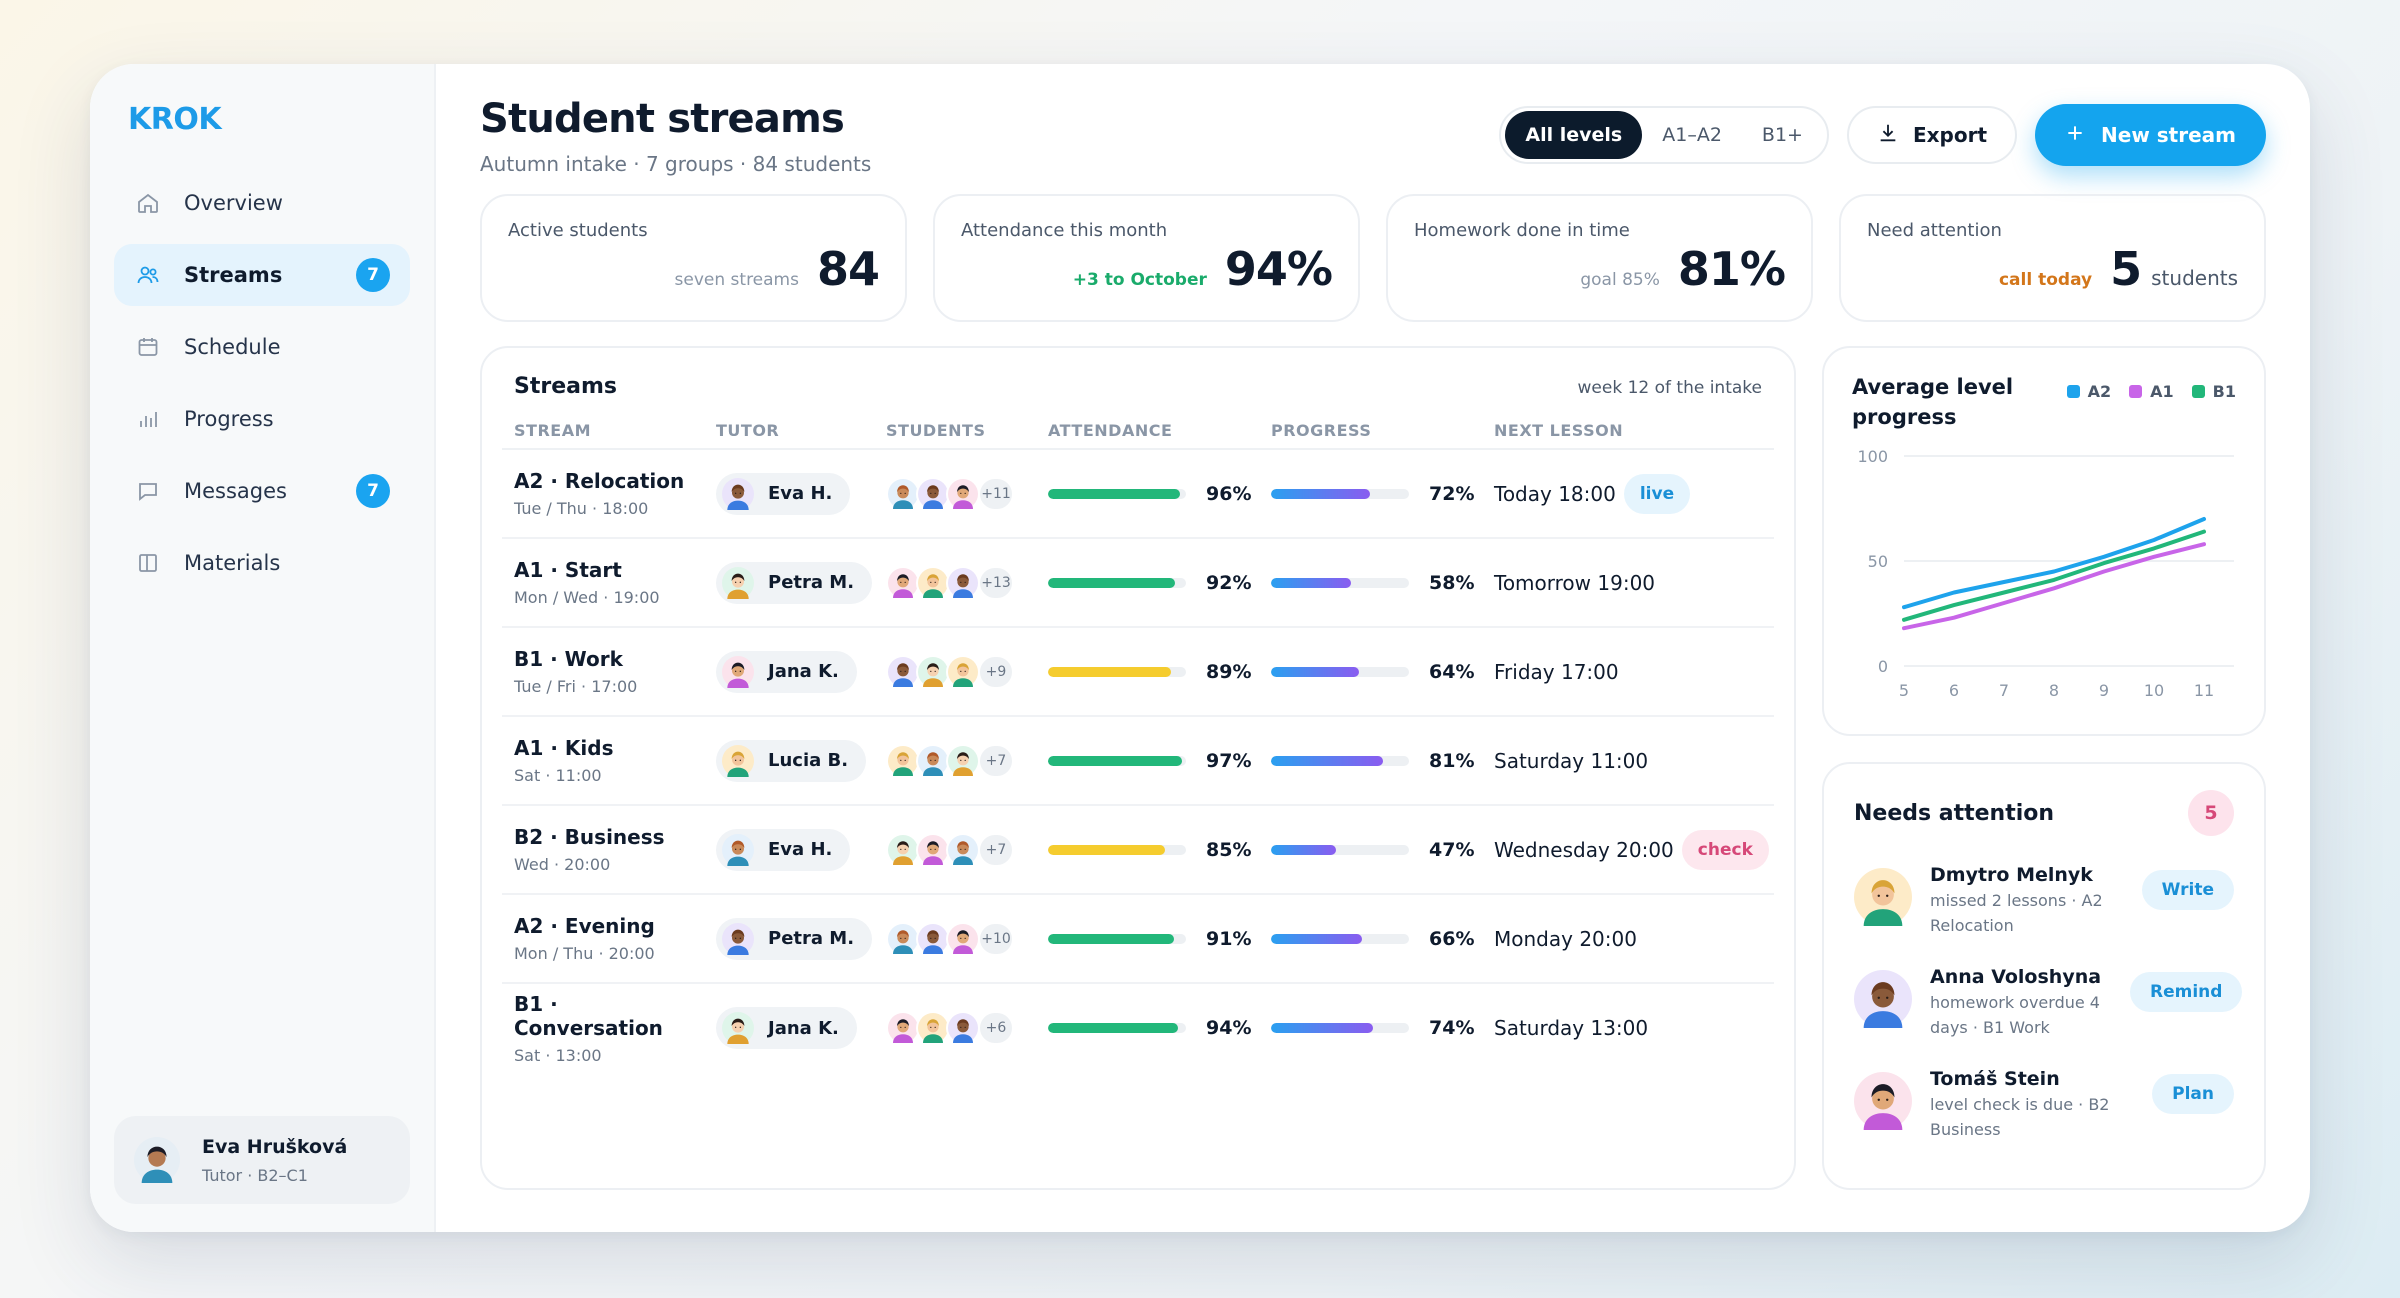  What do you see at coordinates (1138, 583) in the screenshot?
I see `table-row: A1 · Start Mon / Wed · 19:00 Petra M.` at bounding box center [1138, 583].